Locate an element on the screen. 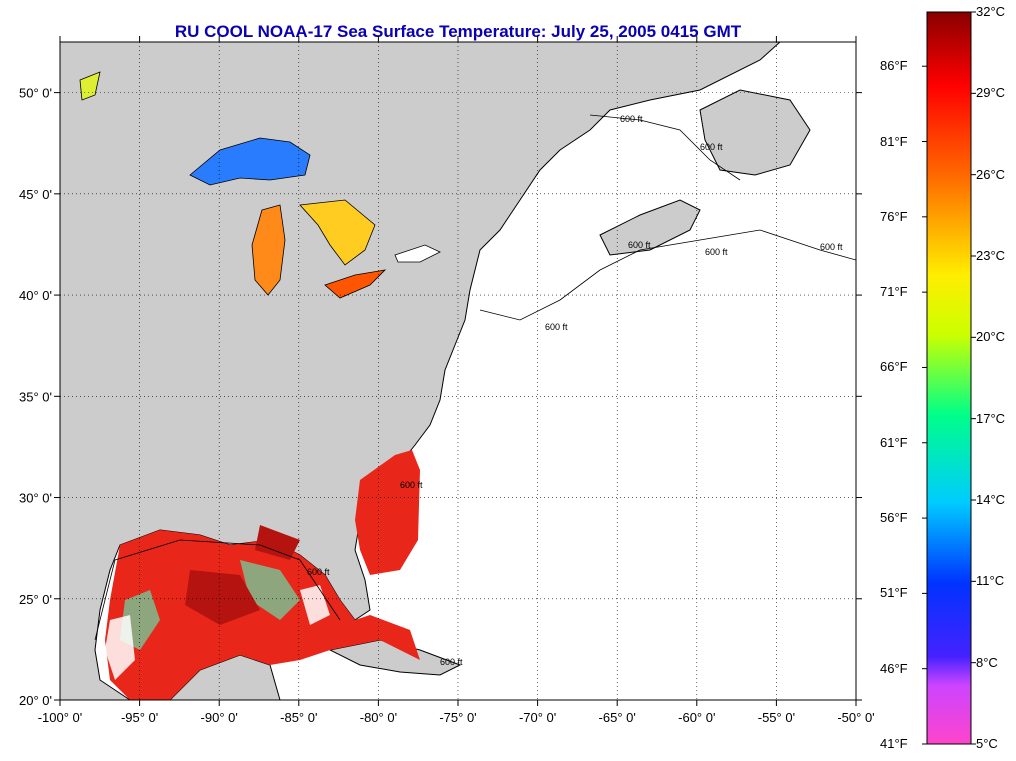 The width and height of the screenshot is (1016, 761). lake-superior-sst is located at coordinates (250, 161).